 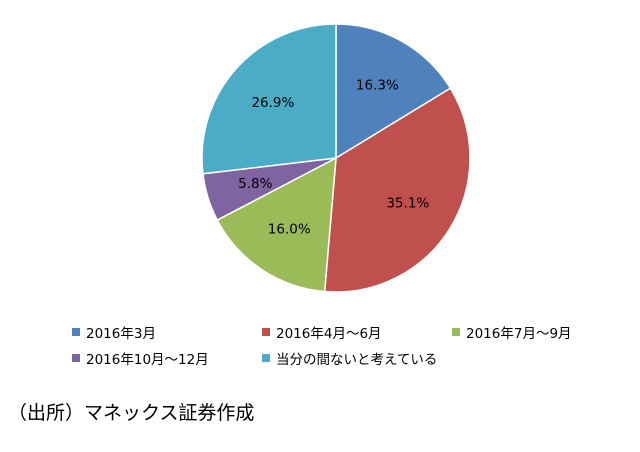 I want to click on legend-label: 2016年4月～6月, so click(x=329, y=334).